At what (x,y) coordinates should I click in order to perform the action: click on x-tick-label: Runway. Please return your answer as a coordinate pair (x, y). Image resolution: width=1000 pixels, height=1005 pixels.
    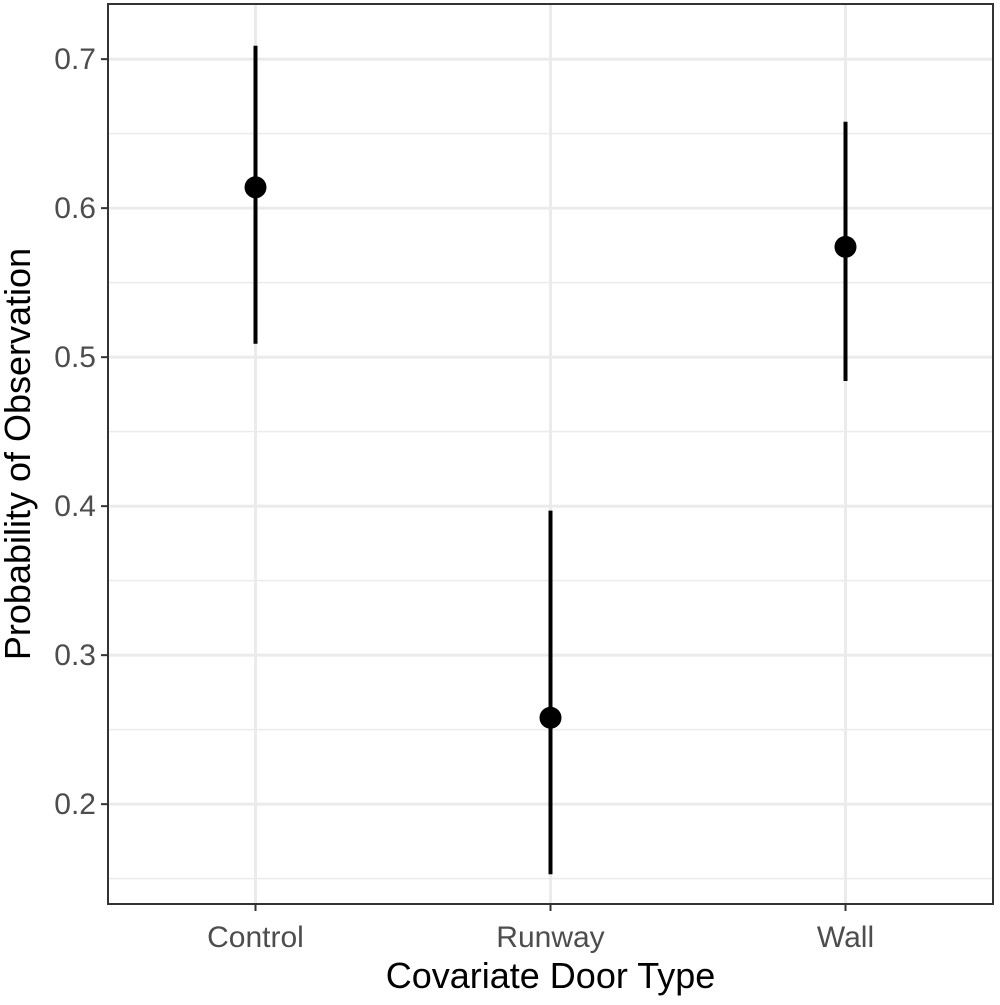
    Looking at the image, I should click on (550, 937).